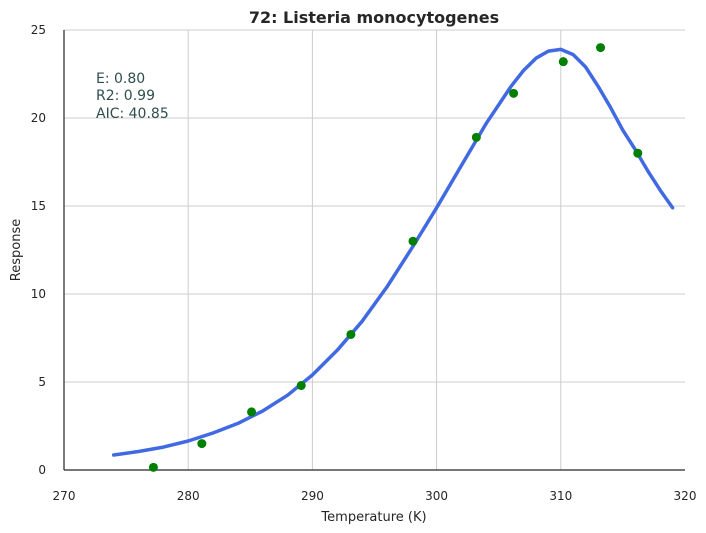 Image resolution: width=706 pixels, height=533 pixels. I want to click on annotation-e: E: 0.80, so click(120, 79).